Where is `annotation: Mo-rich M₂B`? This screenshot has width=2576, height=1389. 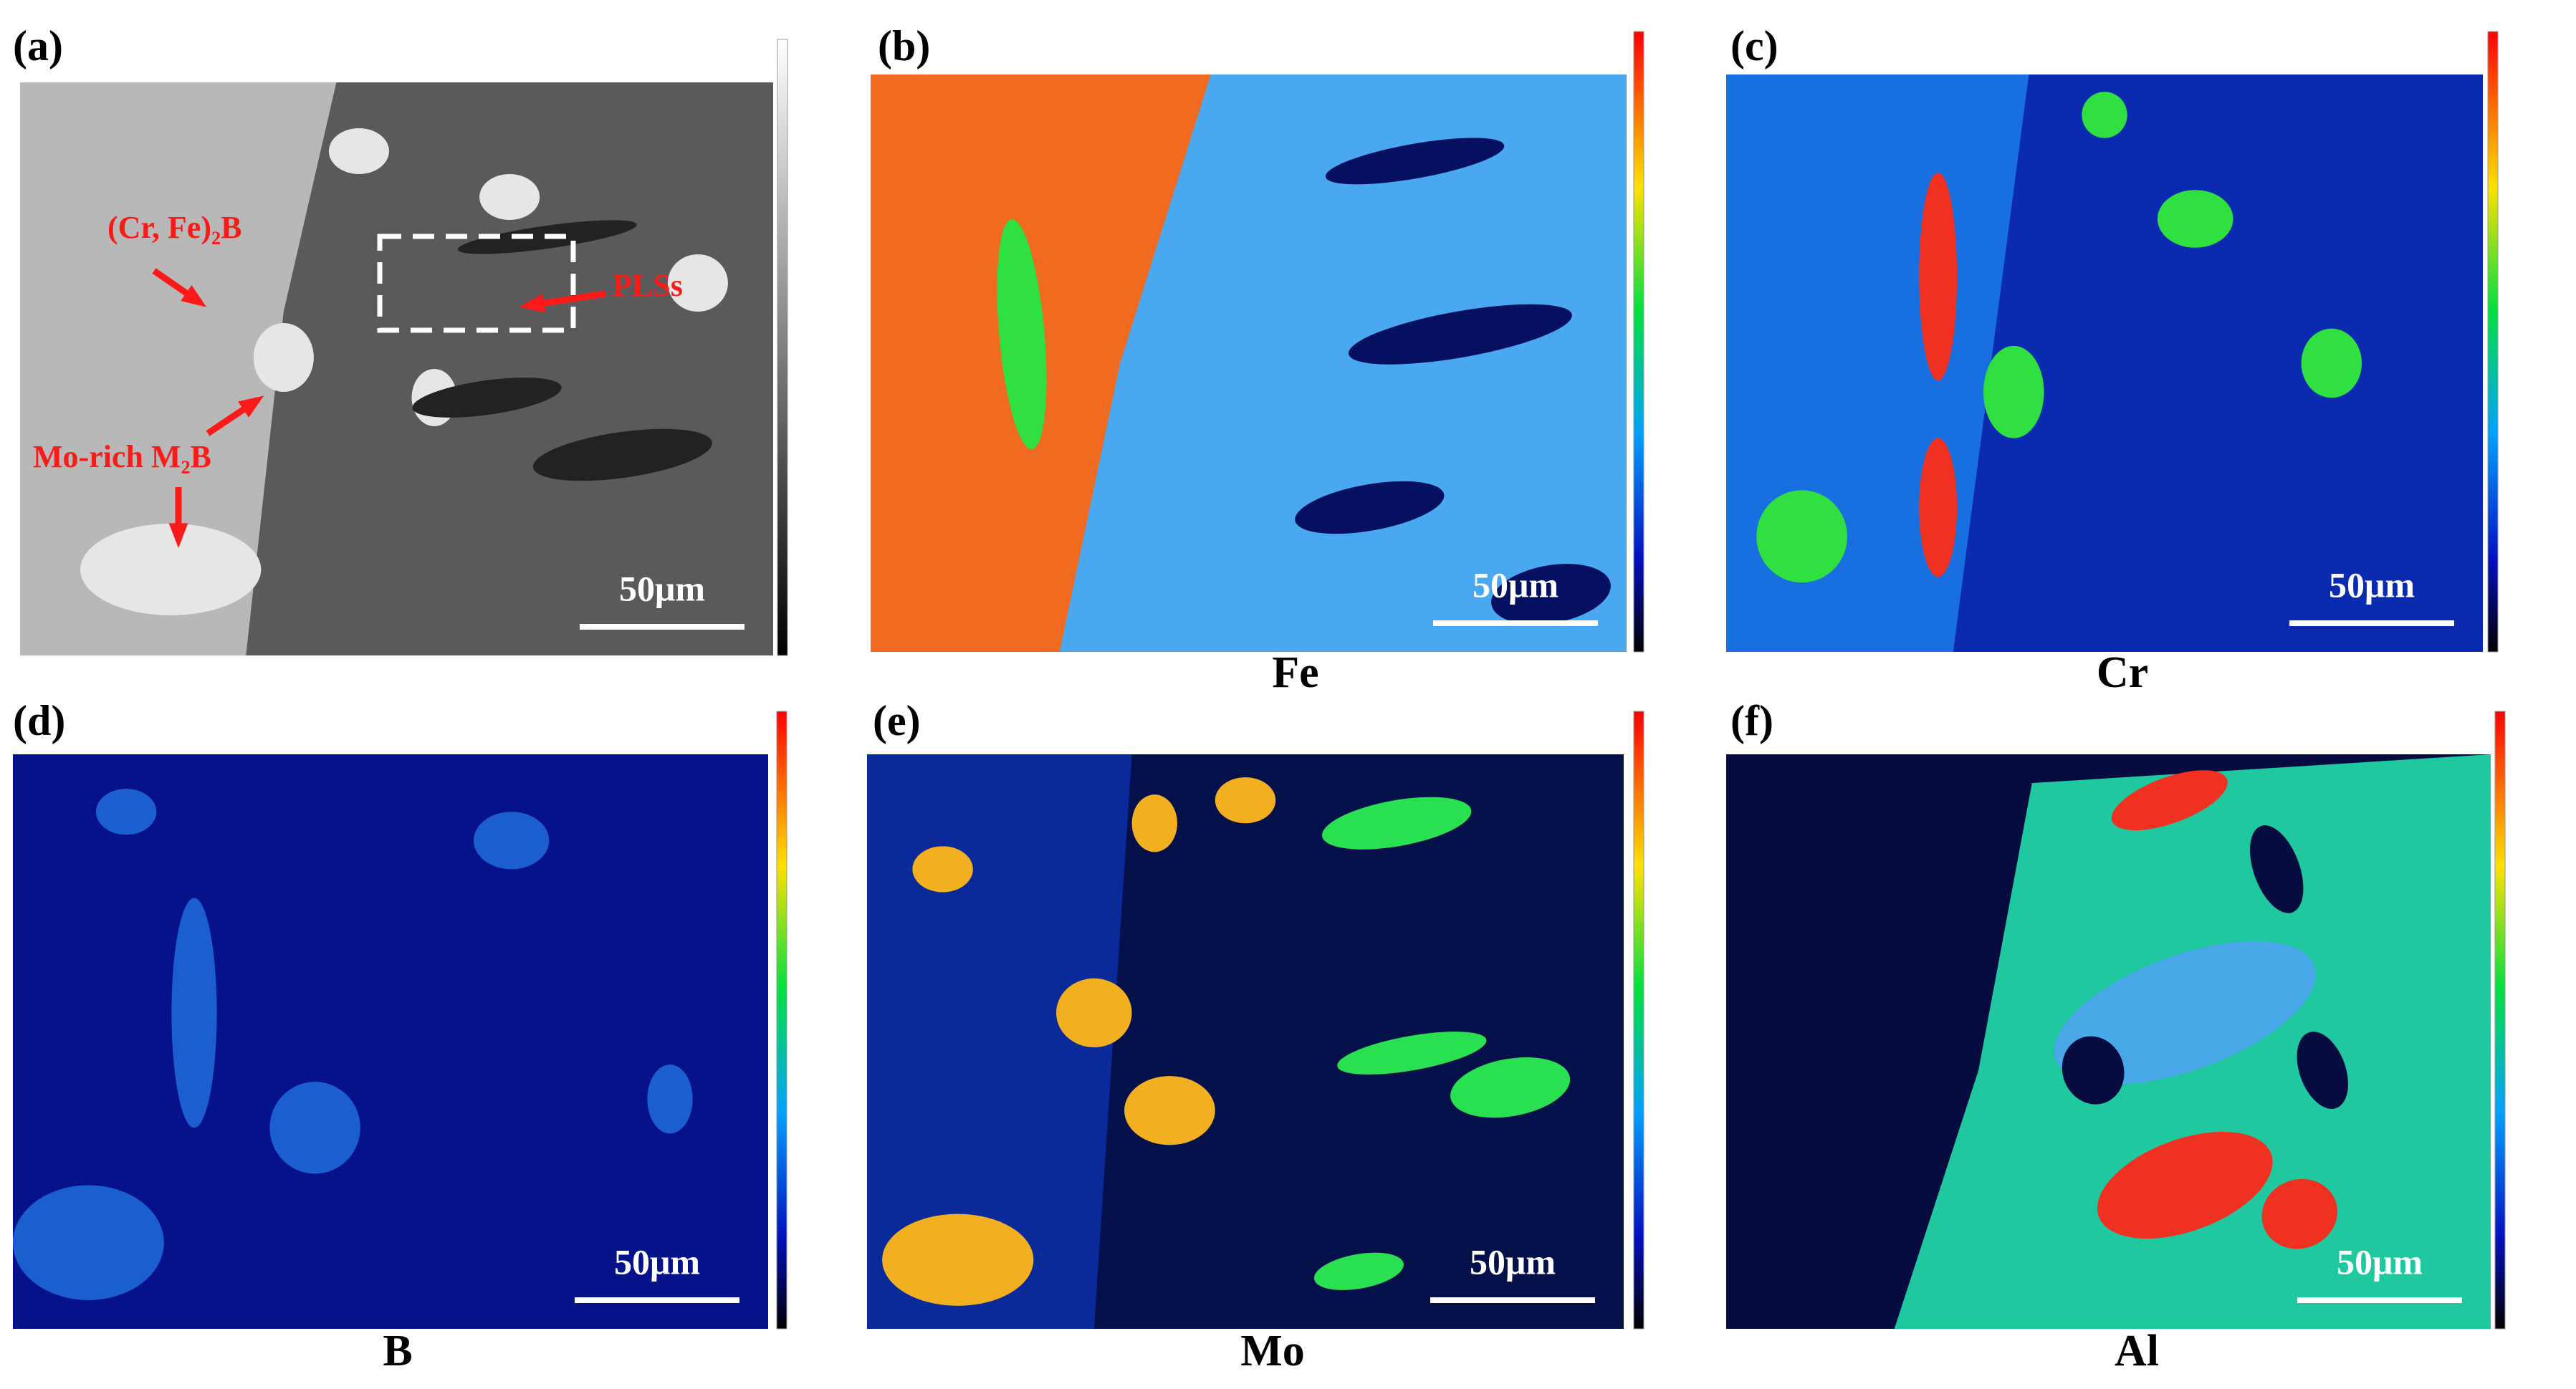 annotation: Mo-rich M₂B is located at coordinates (122, 456).